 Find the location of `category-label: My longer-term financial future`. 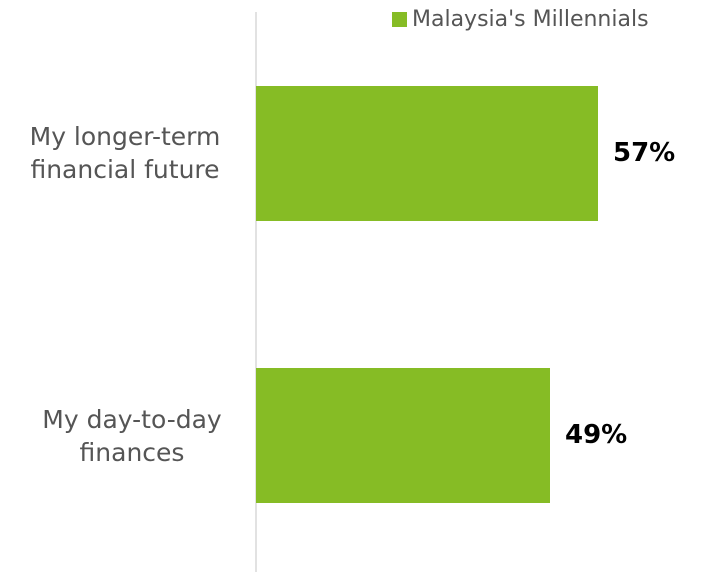

category-label: My longer-term financial future is located at coordinates (125, 153).